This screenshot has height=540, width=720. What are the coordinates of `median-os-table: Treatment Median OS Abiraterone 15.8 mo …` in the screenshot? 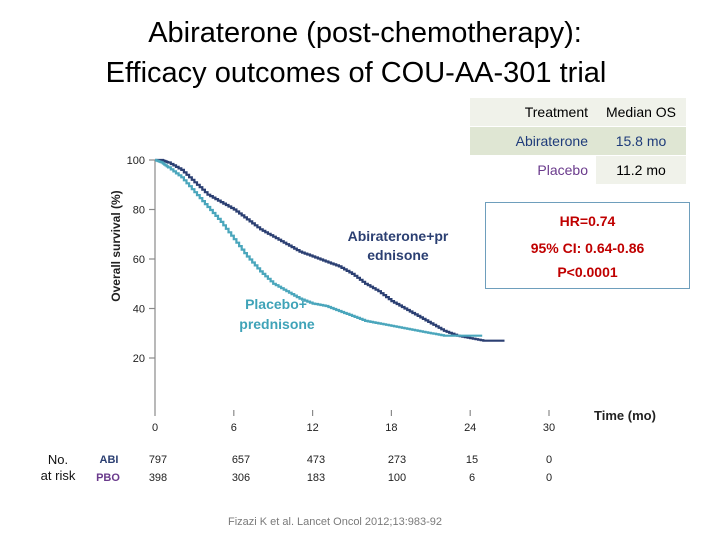 It's located at (578, 141).